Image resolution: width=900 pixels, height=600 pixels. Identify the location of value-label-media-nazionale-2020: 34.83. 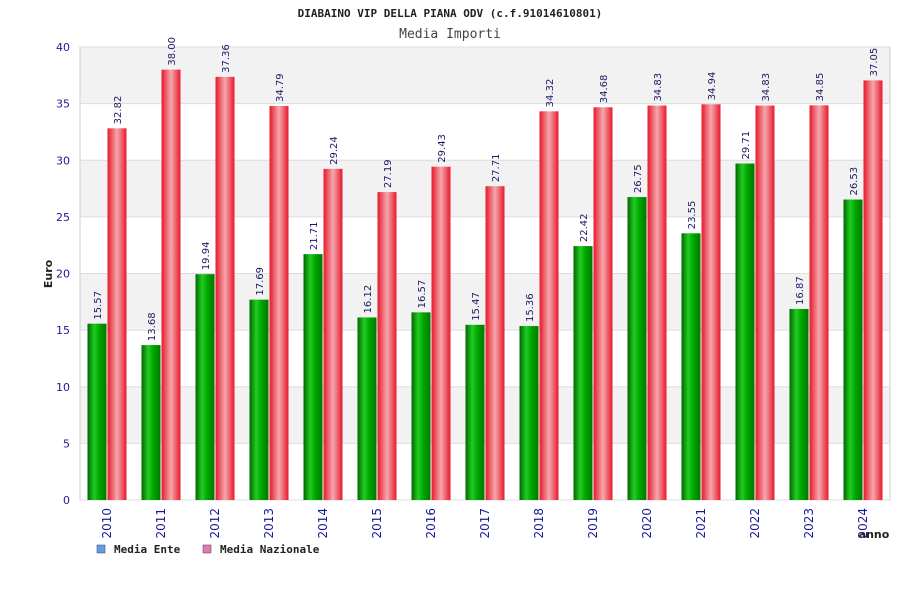
(658, 87).